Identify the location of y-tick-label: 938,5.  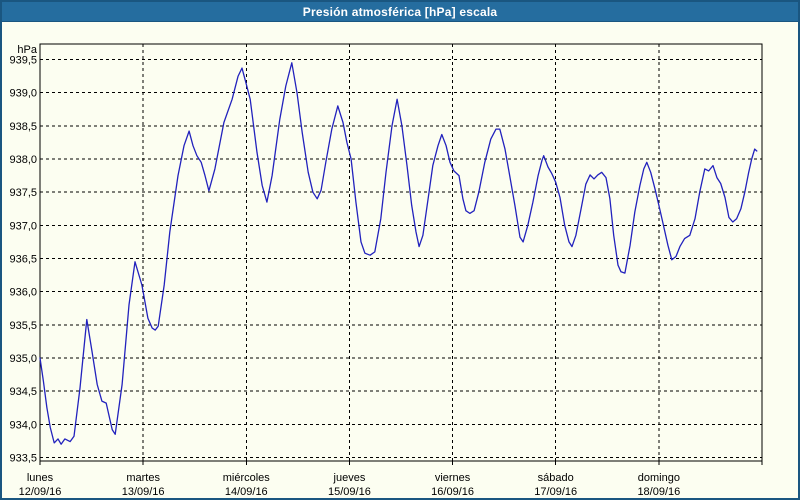
(23, 127).